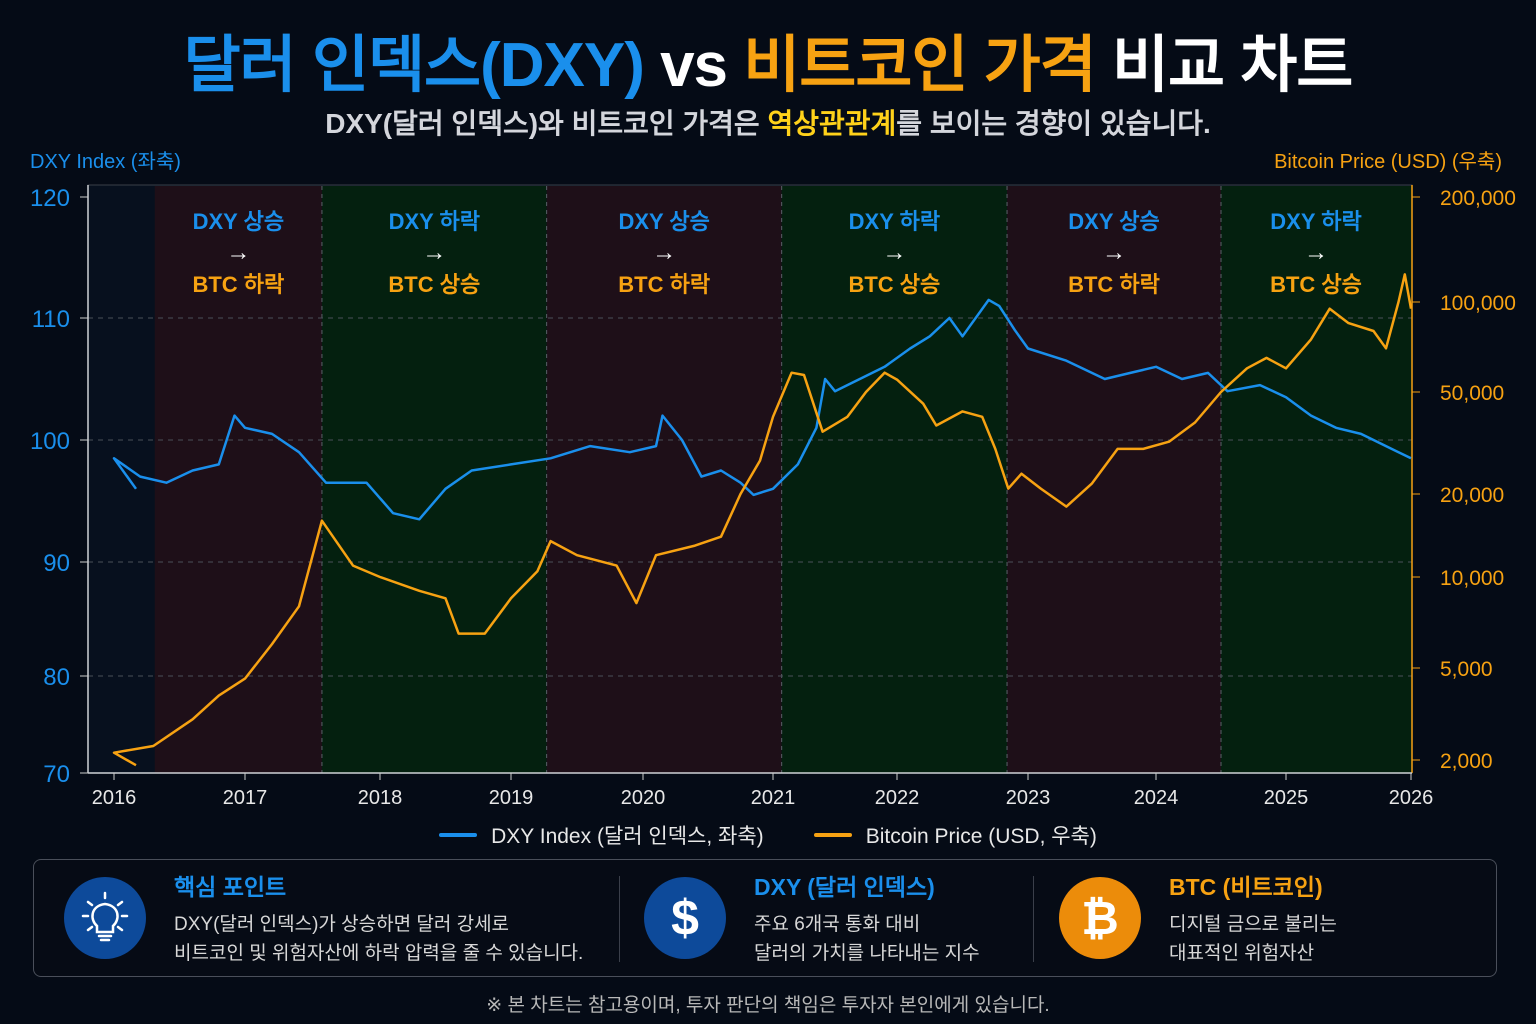 Image resolution: width=1536 pixels, height=1024 pixels. Describe the element at coordinates (1253, 924) in the screenshot. I see `card-line: 디지털 금으로 불리는` at that location.